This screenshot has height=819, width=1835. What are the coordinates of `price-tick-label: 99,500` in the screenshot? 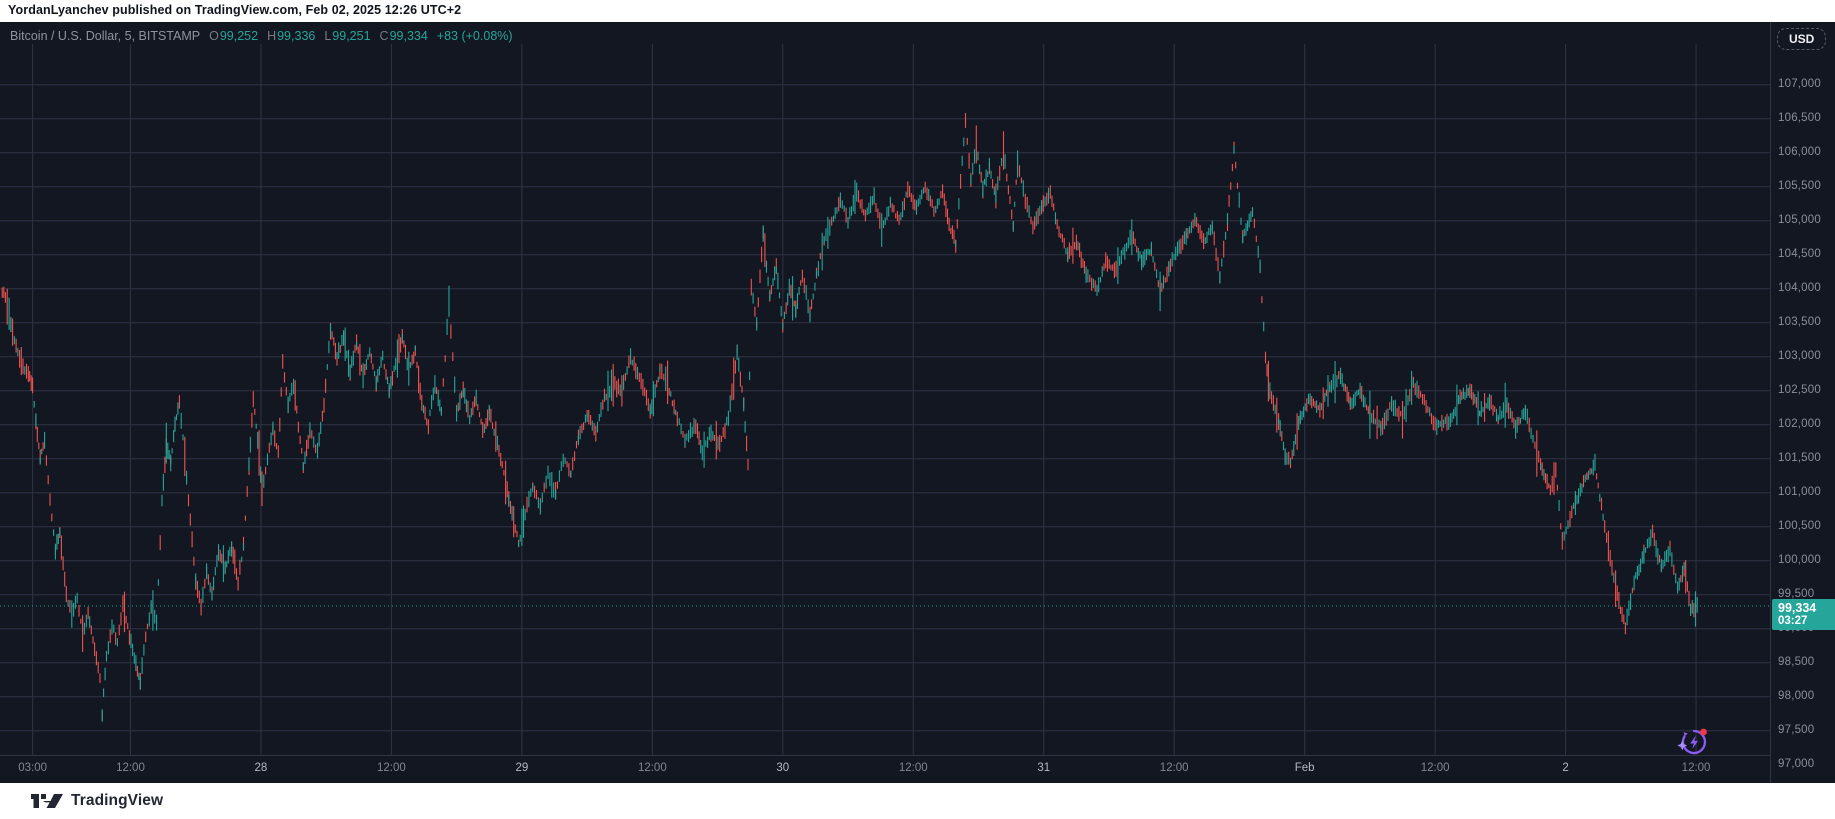 It's located at (1796, 593).